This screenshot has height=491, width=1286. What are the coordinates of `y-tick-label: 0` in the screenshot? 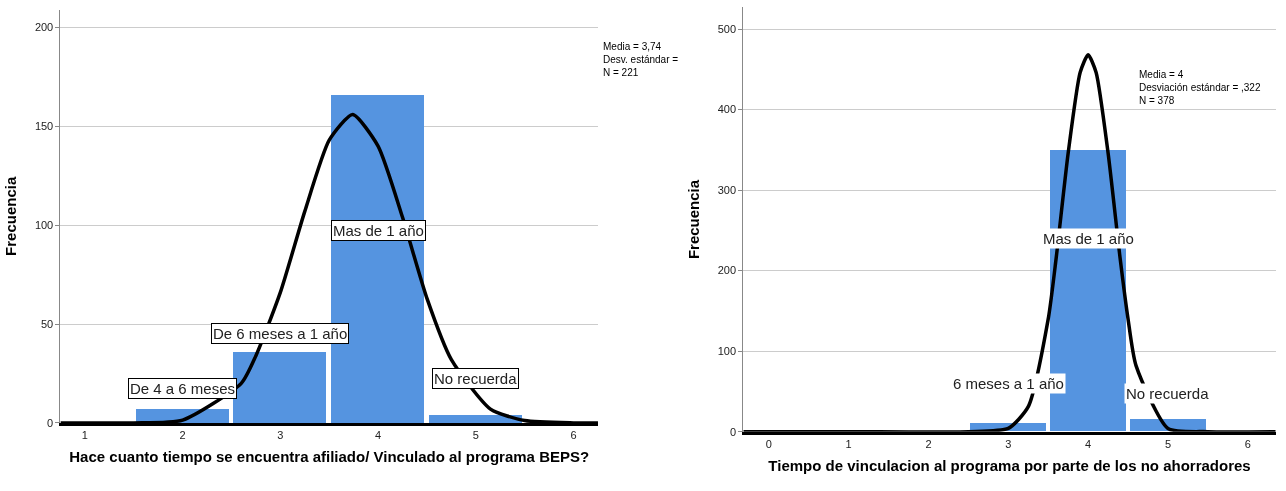 It's located at (50, 422).